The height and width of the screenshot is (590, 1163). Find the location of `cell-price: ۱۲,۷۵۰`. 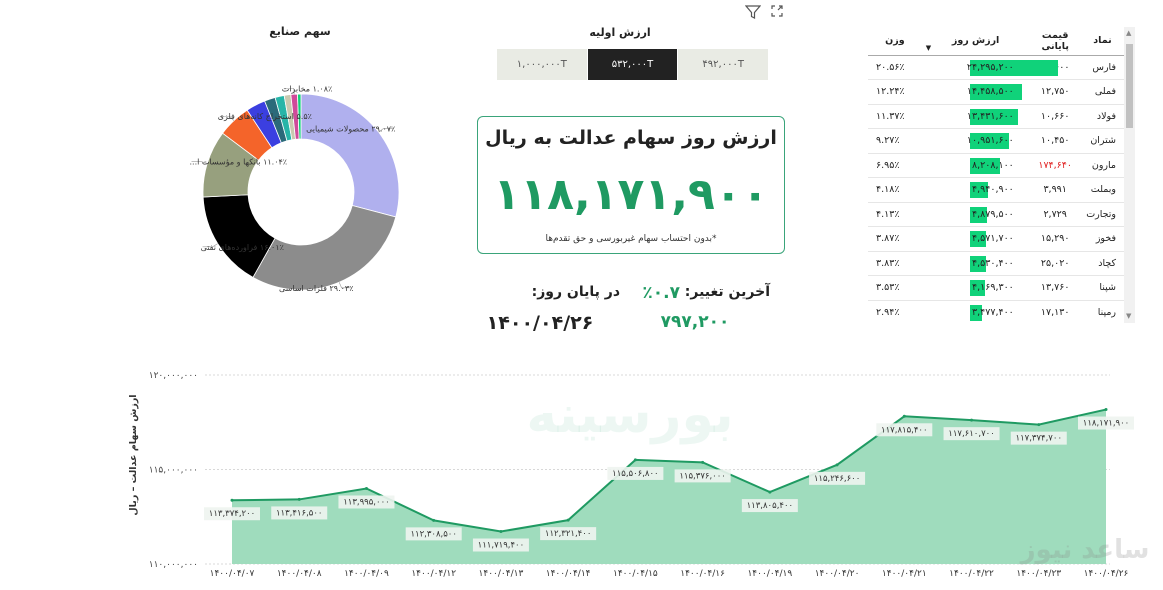

cell-price: ۱۲,۷۵۰ is located at coordinates (1055, 92).